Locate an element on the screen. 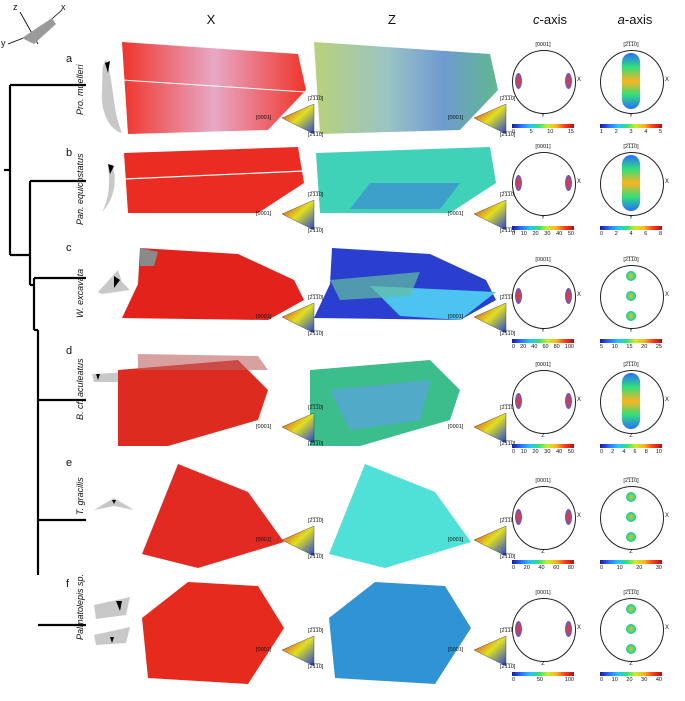  species-label-f: Palmatolepis sp. is located at coordinates (80, 606).